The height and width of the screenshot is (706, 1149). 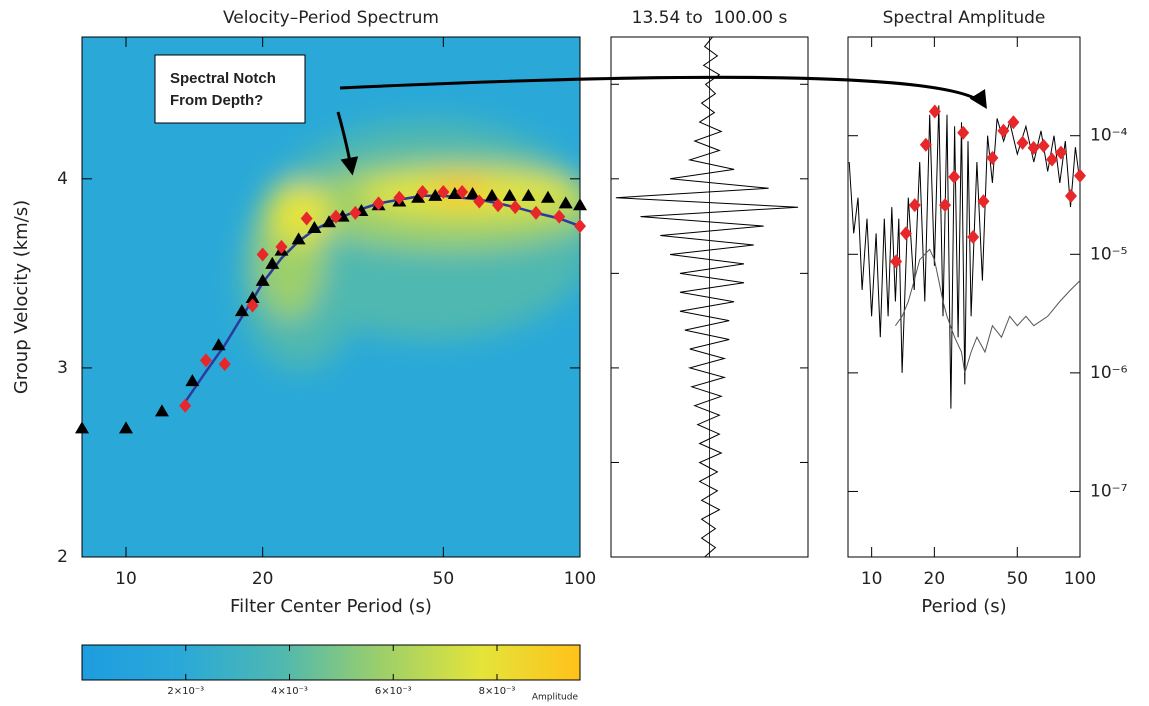 I want to click on panel-title: Velocity–Period Spectrum, so click(x=331, y=18).